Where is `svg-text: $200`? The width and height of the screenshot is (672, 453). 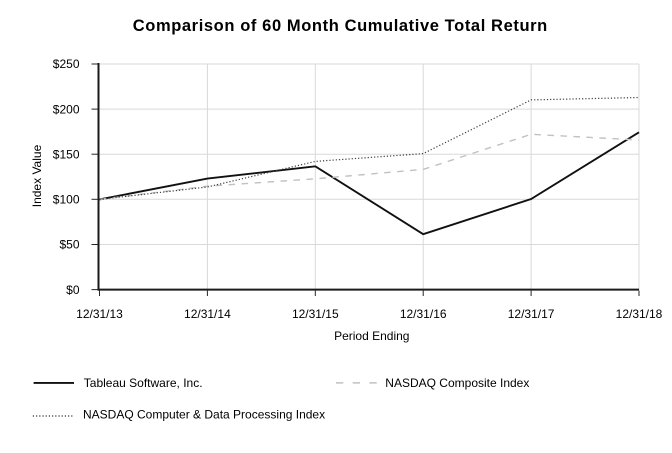 svg-text: $200 is located at coordinates (66, 109).